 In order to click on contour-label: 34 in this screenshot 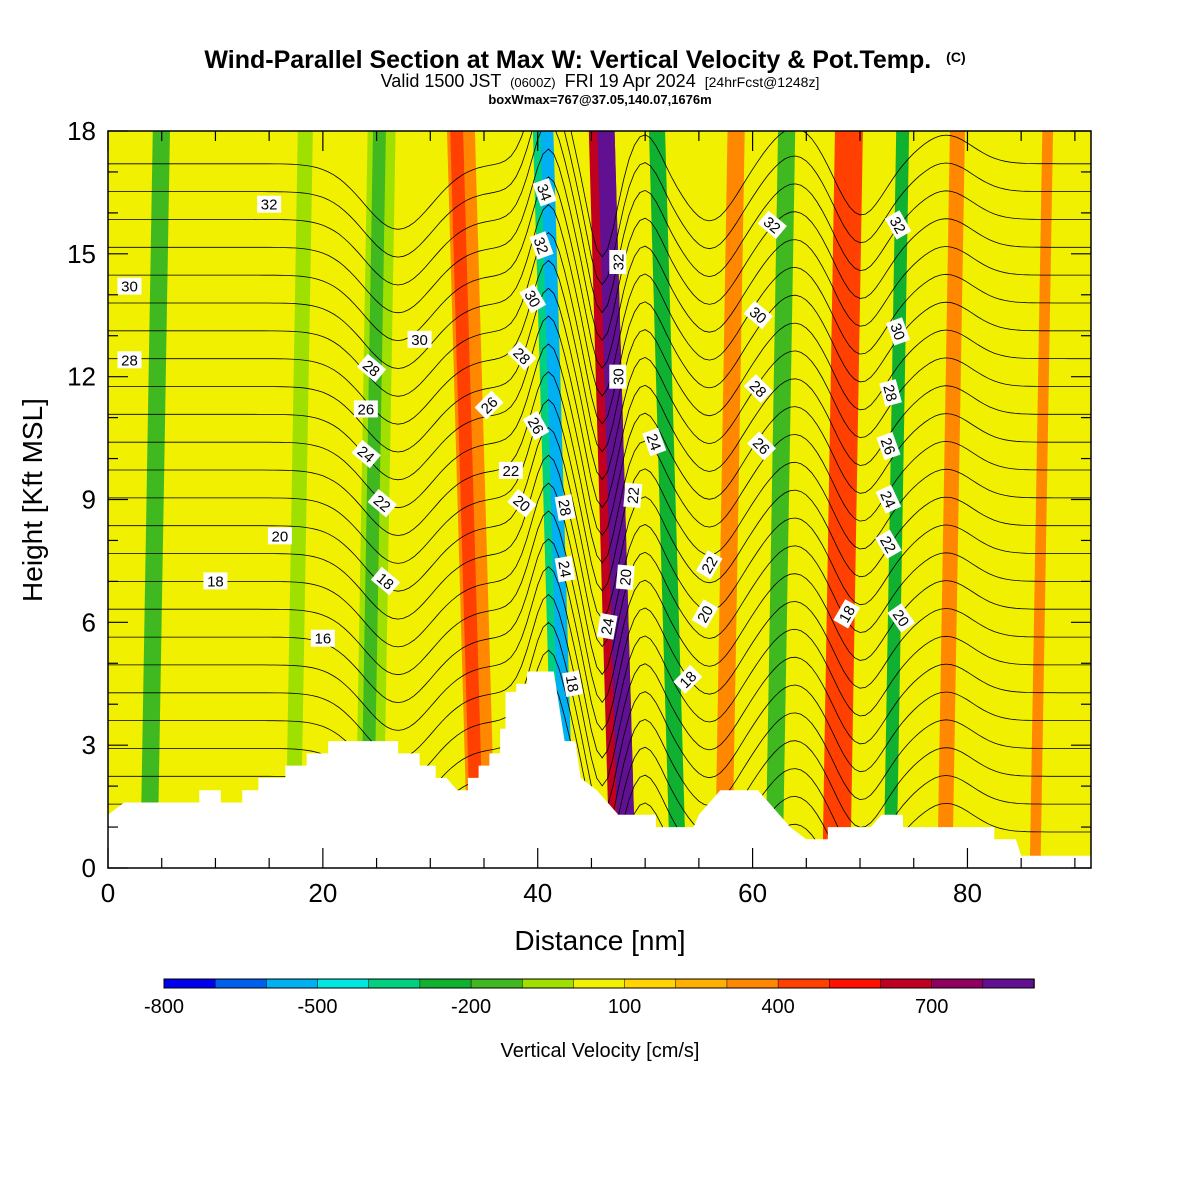, I will do `click(544, 192)`.